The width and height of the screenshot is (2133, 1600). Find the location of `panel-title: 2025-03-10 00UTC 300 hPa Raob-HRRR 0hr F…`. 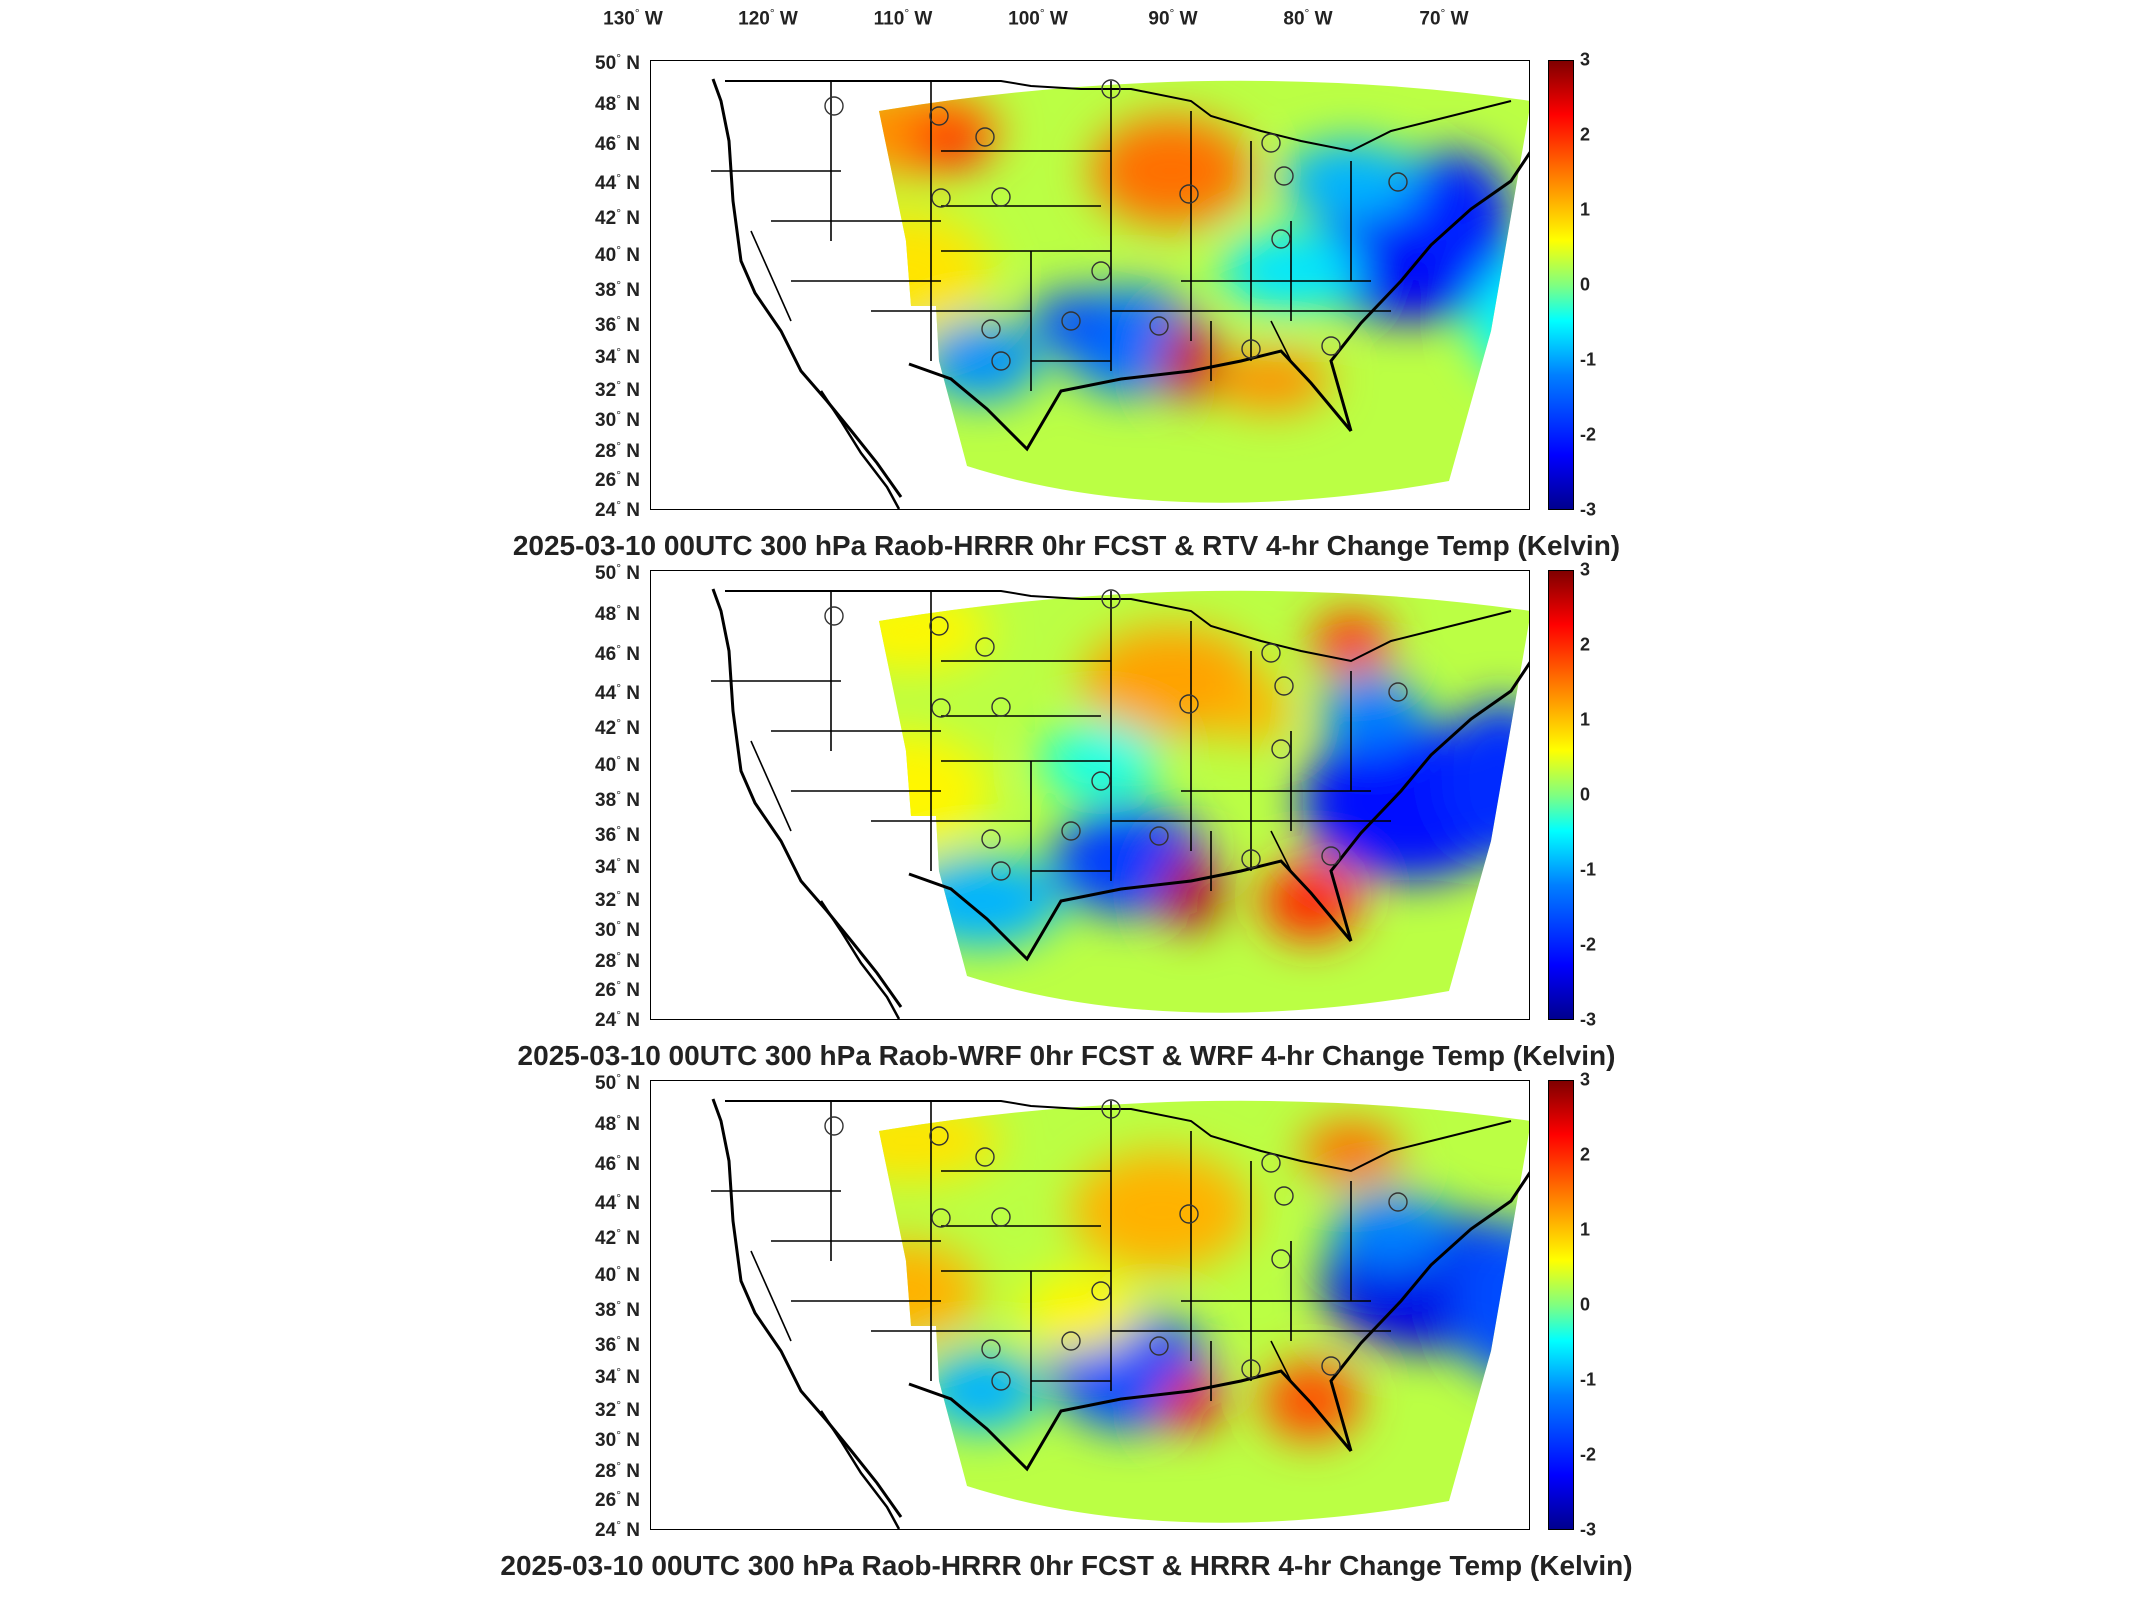

panel-title: 2025-03-10 00UTC 300 hPa Raob-HRRR 0hr F… is located at coordinates (1066, 1565).